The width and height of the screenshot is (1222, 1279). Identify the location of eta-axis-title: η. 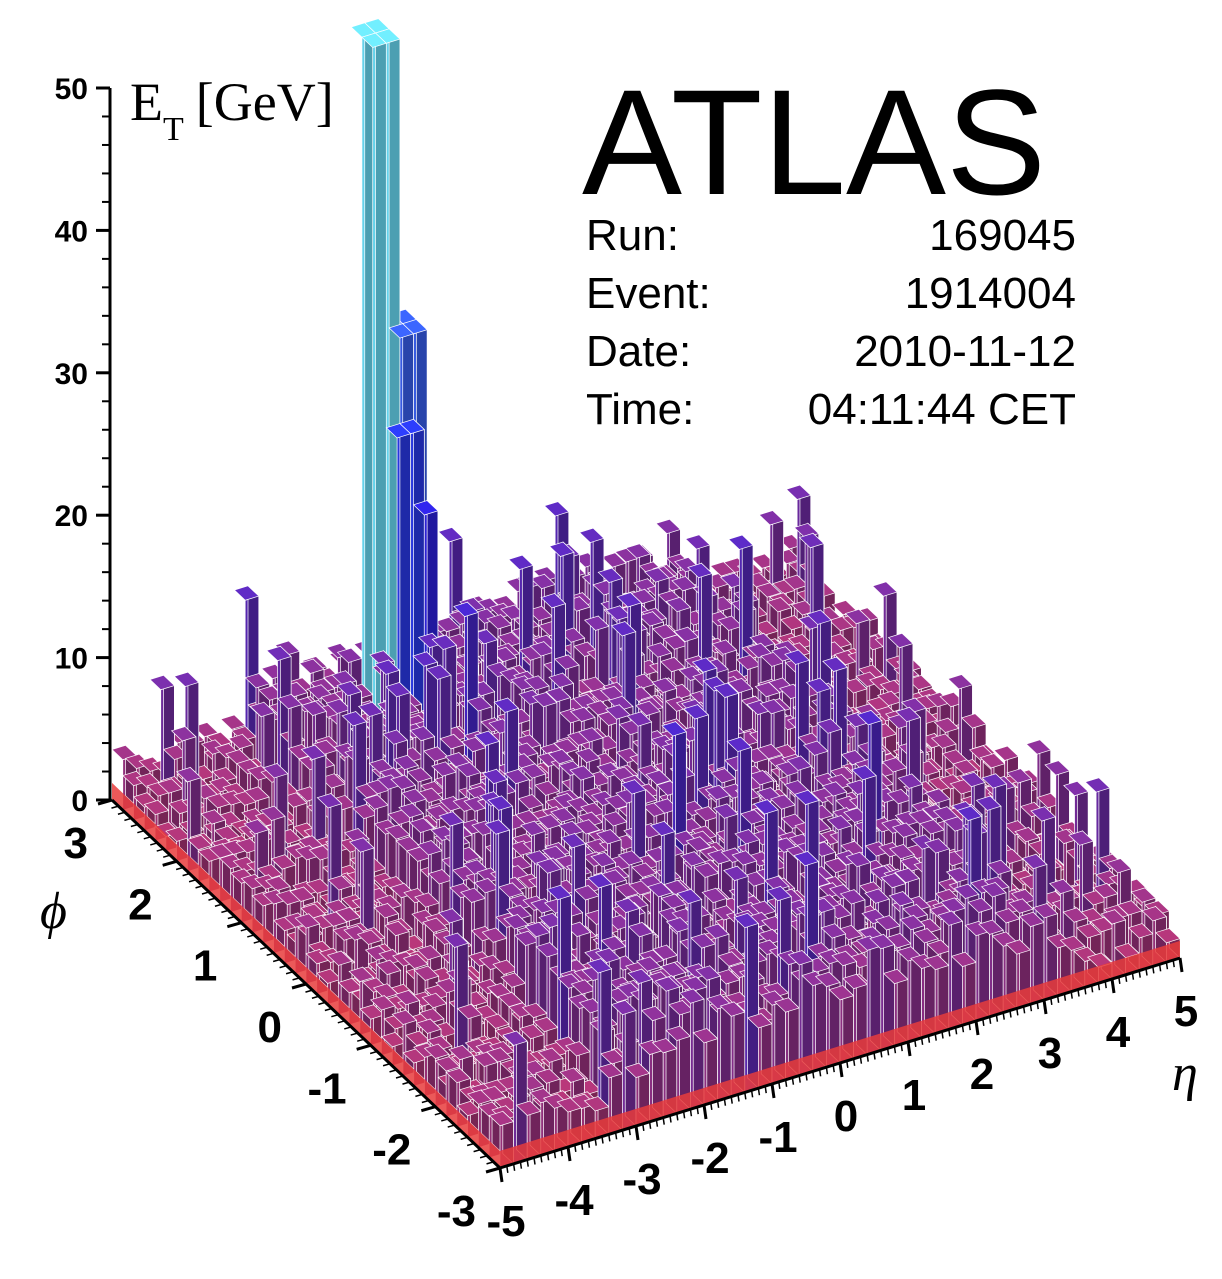
(1185, 1073).